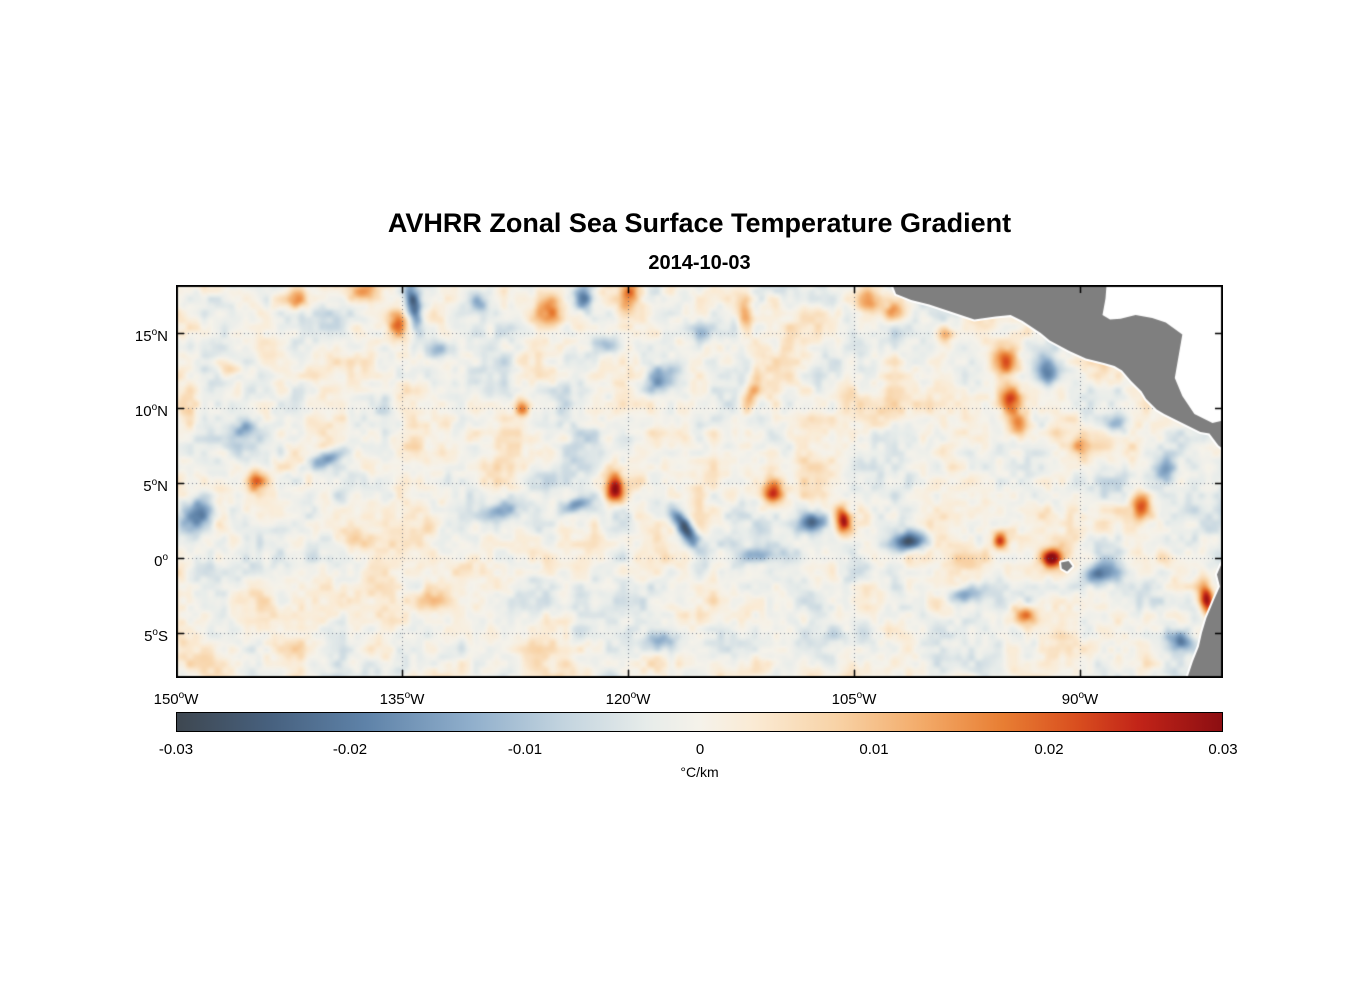 This screenshot has height=1000, width=1356. What do you see at coordinates (525, 749) in the screenshot?
I see `colorbar-tick-label: -0.01` at bounding box center [525, 749].